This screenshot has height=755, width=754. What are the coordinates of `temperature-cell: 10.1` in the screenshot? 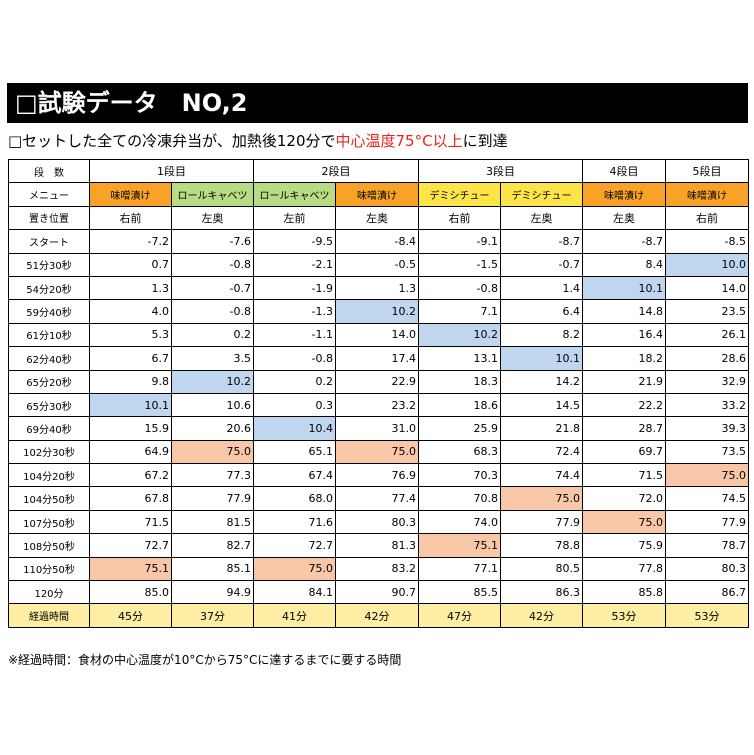 It's located at (130, 405).